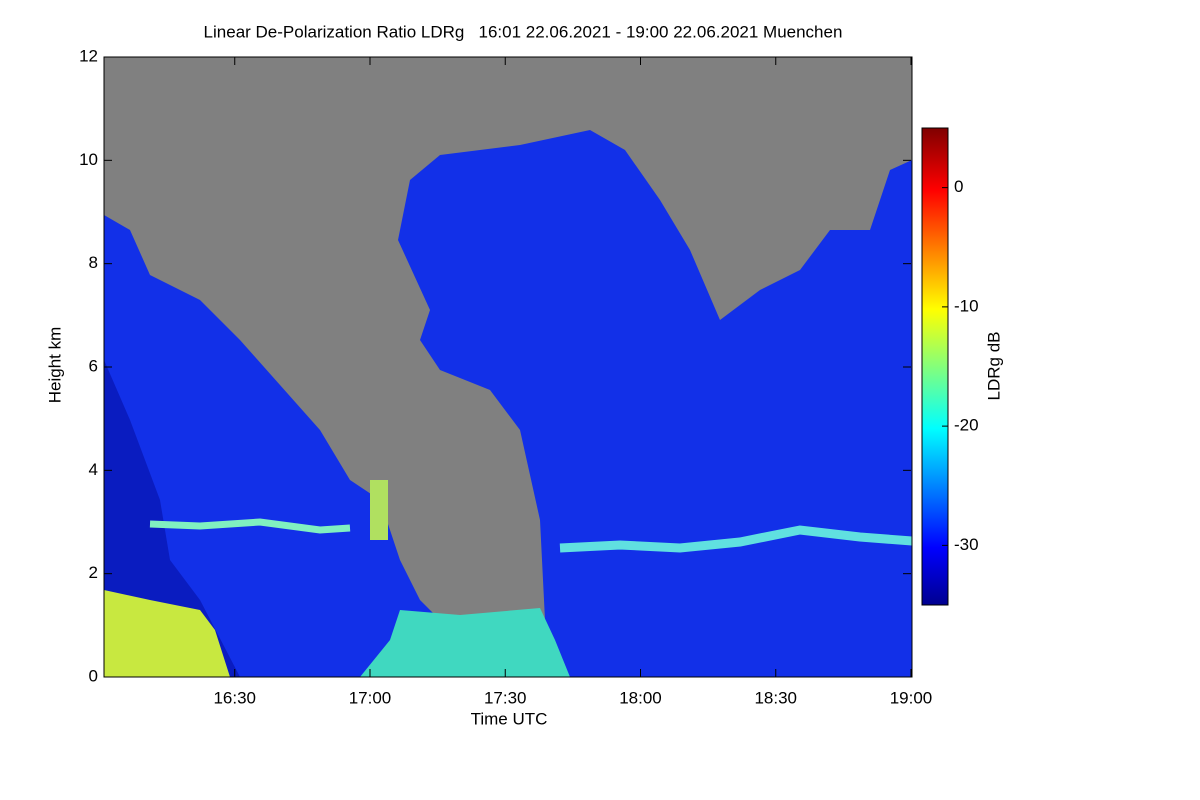 This screenshot has width=1200, height=800. I want to click on x-tick-label: 17:30, so click(505, 697).